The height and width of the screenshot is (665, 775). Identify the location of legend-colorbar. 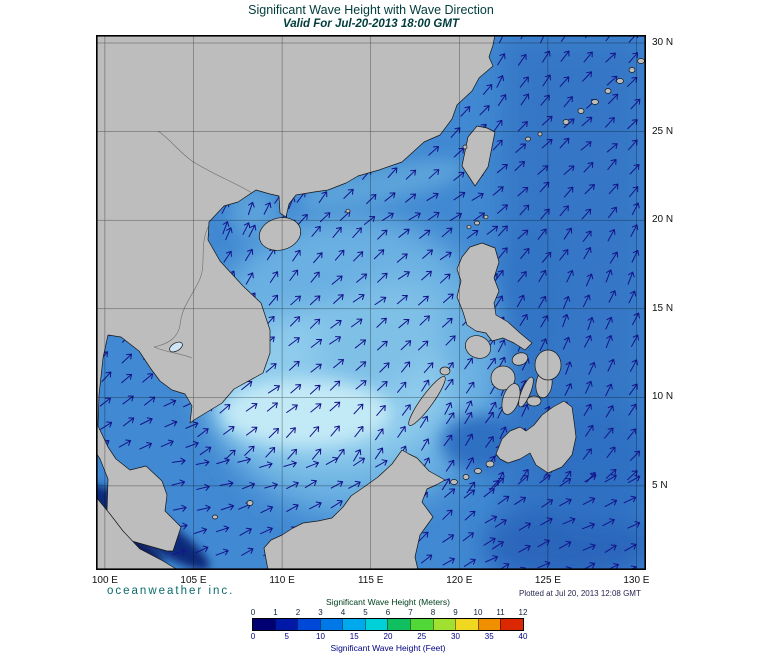
(388, 624).